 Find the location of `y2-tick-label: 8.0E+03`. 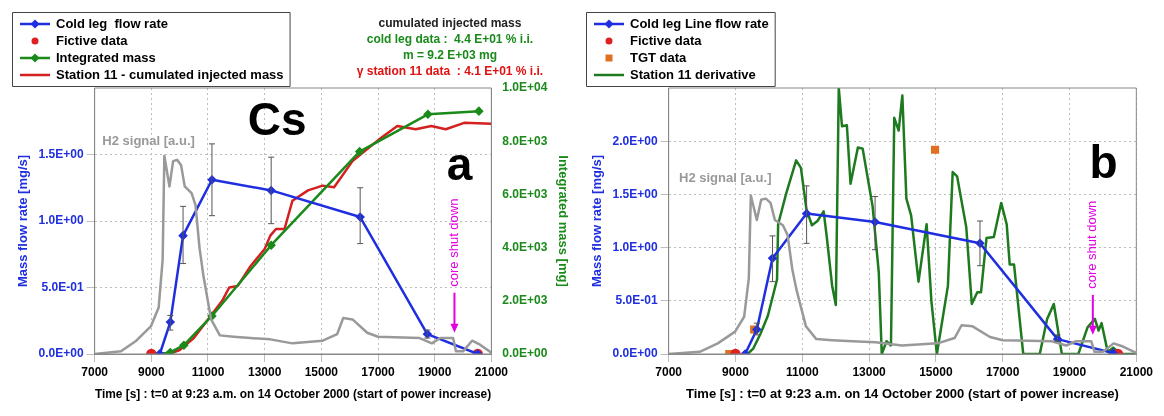

y2-tick-label: 8.0E+03 is located at coordinates (525, 140).